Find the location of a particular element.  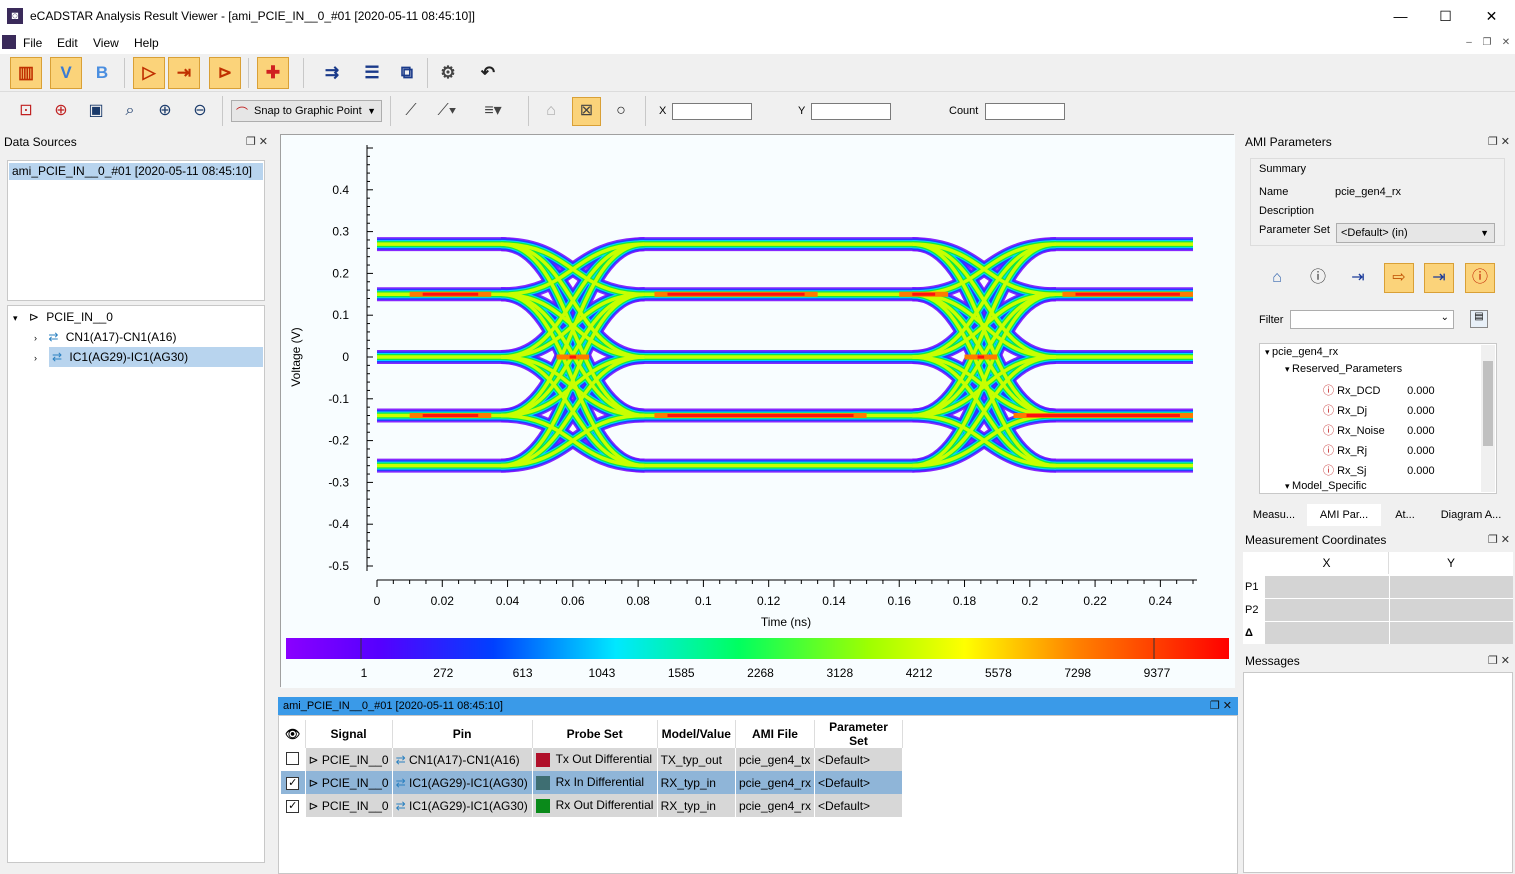

col-pin: Pin is located at coordinates (462, 734).